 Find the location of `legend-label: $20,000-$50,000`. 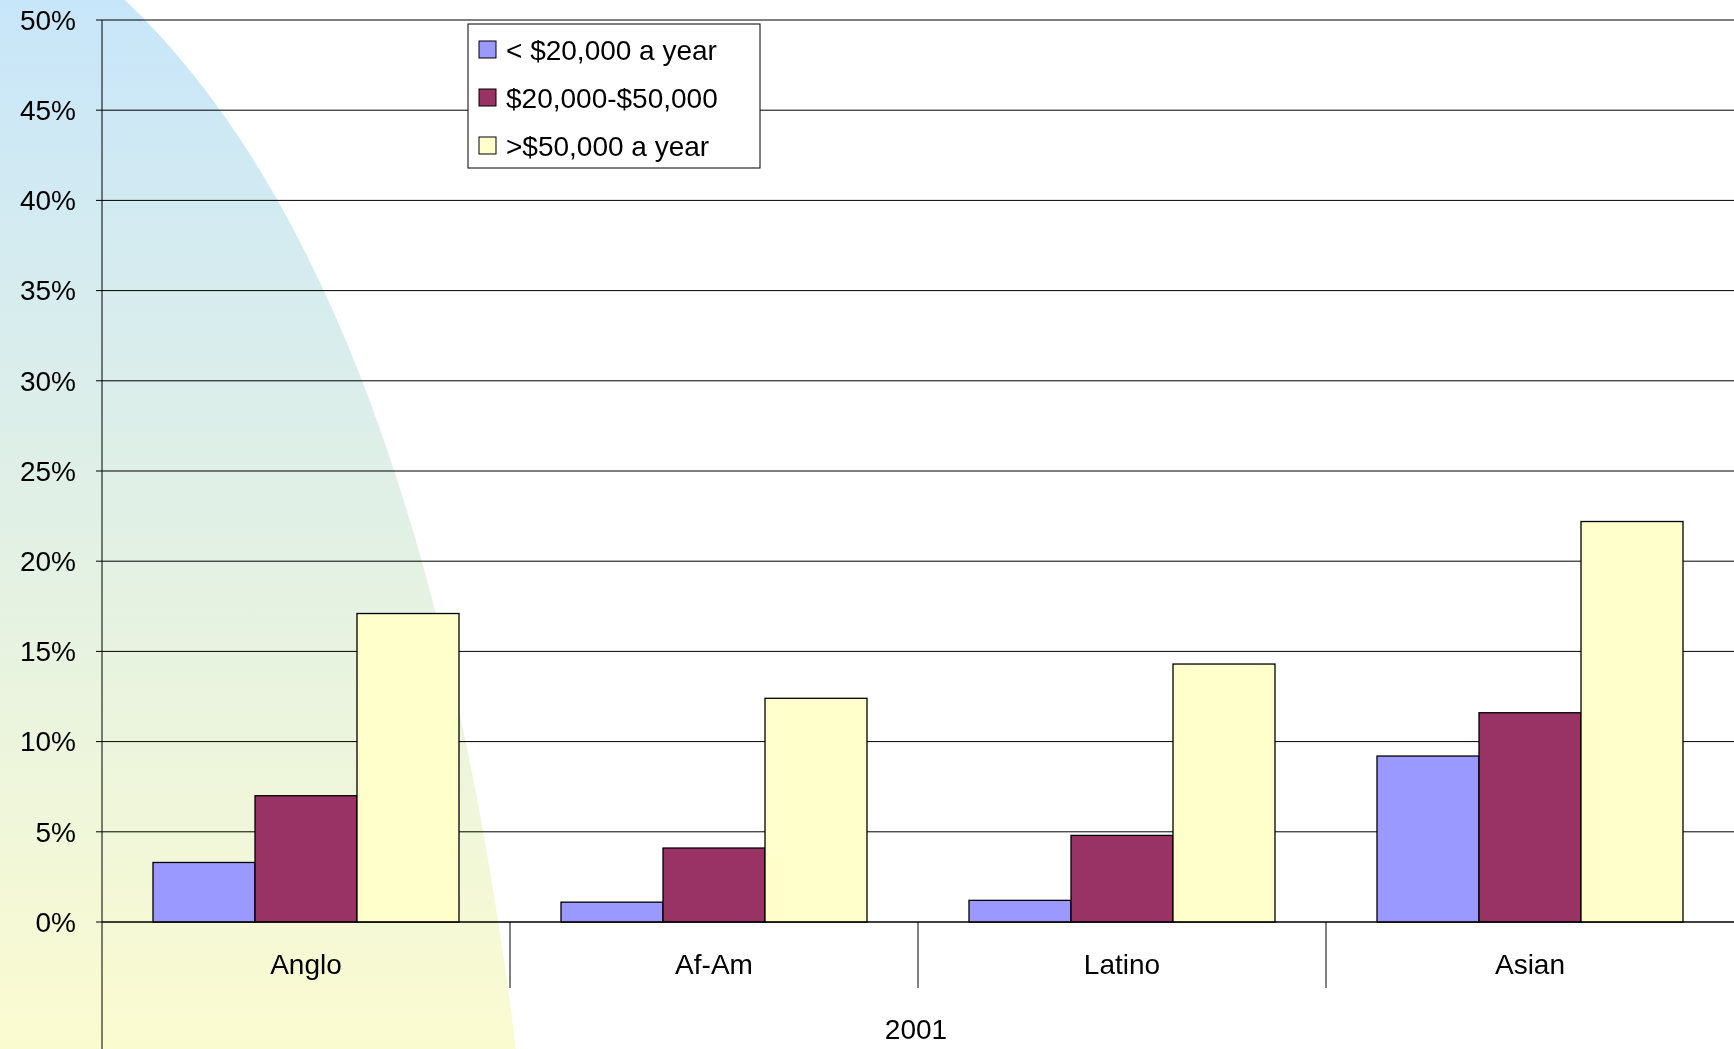

legend-label: $20,000-$50,000 is located at coordinates (612, 98).